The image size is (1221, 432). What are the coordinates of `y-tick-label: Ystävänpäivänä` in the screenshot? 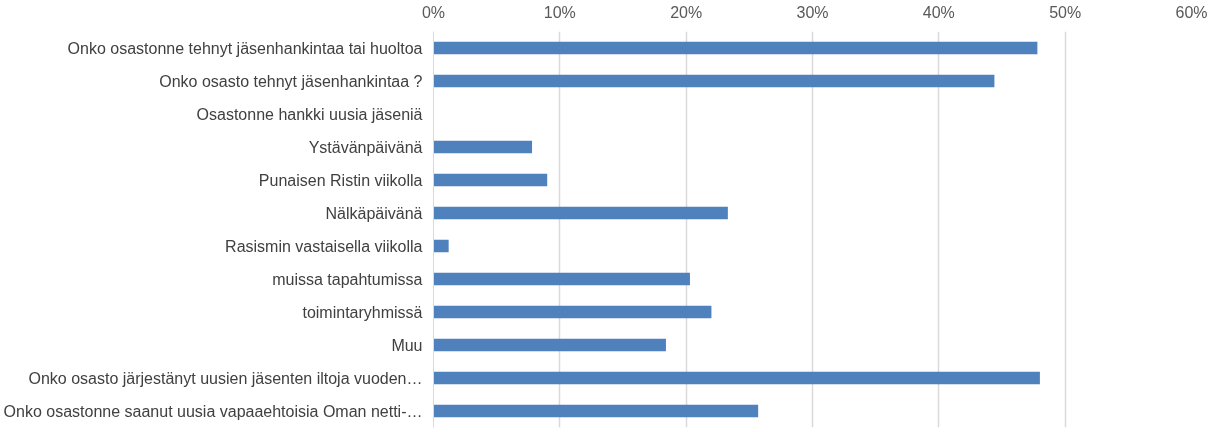 It's located at (365, 147).